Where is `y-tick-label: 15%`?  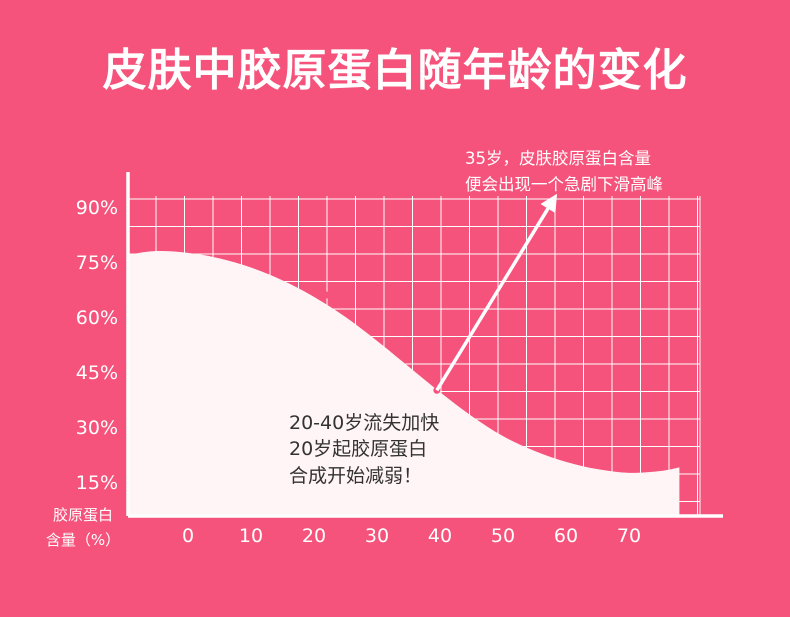
y-tick-label: 15% is located at coordinates (97, 483).